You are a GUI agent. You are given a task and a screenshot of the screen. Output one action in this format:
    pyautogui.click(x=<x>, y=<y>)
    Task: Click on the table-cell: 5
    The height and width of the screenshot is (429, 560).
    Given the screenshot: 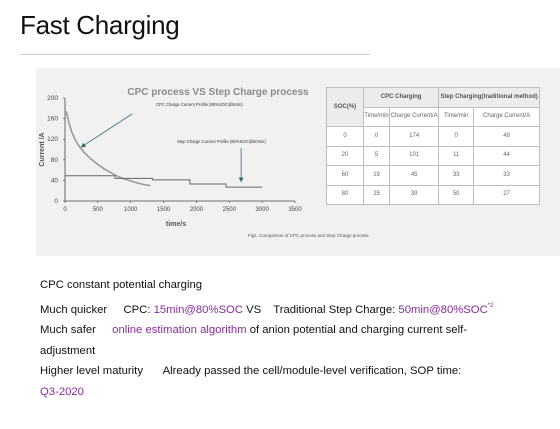 What is the action you would take?
    pyautogui.click(x=376, y=155)
    